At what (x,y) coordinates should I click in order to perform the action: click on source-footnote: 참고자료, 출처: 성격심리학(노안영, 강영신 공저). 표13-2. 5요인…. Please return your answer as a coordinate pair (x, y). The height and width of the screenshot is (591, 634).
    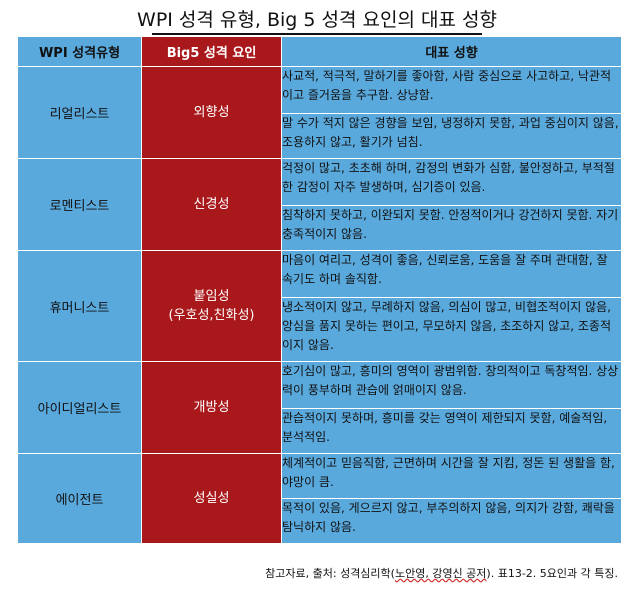
    Looking at the image, I should click on (441, 574).